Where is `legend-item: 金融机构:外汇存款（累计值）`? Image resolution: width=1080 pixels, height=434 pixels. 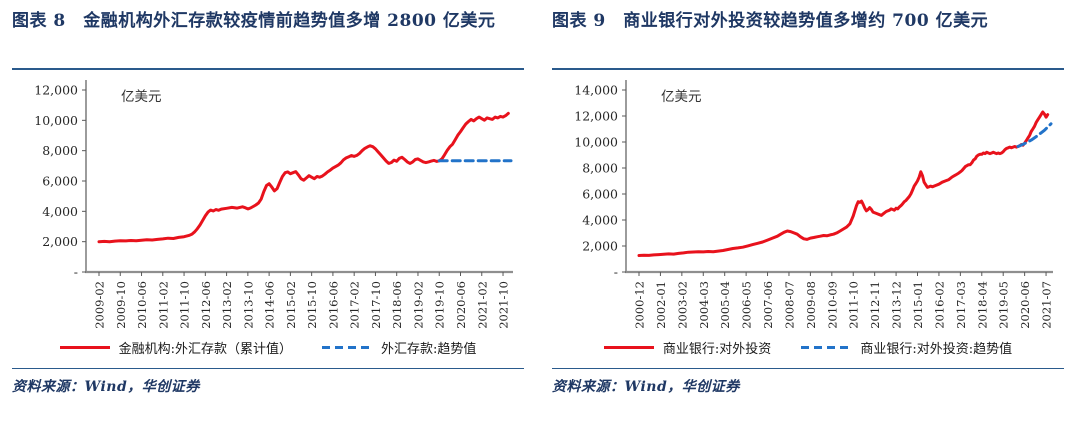
legend-item: 金融机构:外汇存款（累计值） is located at coordinates (175, 347).